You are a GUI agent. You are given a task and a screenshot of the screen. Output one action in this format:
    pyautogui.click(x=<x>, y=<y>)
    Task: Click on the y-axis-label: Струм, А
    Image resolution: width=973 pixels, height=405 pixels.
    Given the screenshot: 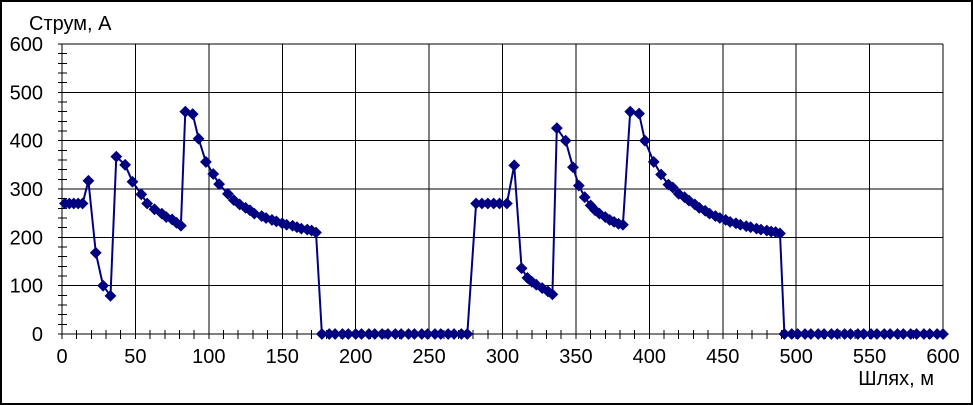 What is the action you would take?
    pyautogui.click(x=70, y=24)
    